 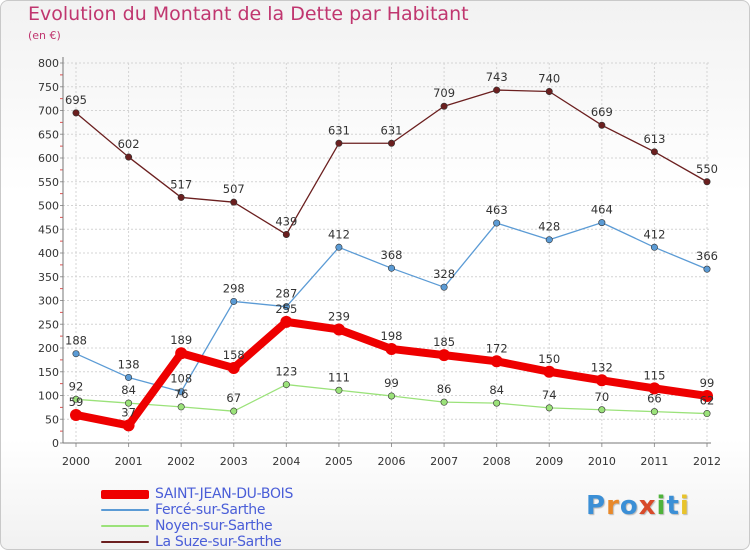 I want to click on proxiti-logo: Proxiti, so click(x=638, y=506).